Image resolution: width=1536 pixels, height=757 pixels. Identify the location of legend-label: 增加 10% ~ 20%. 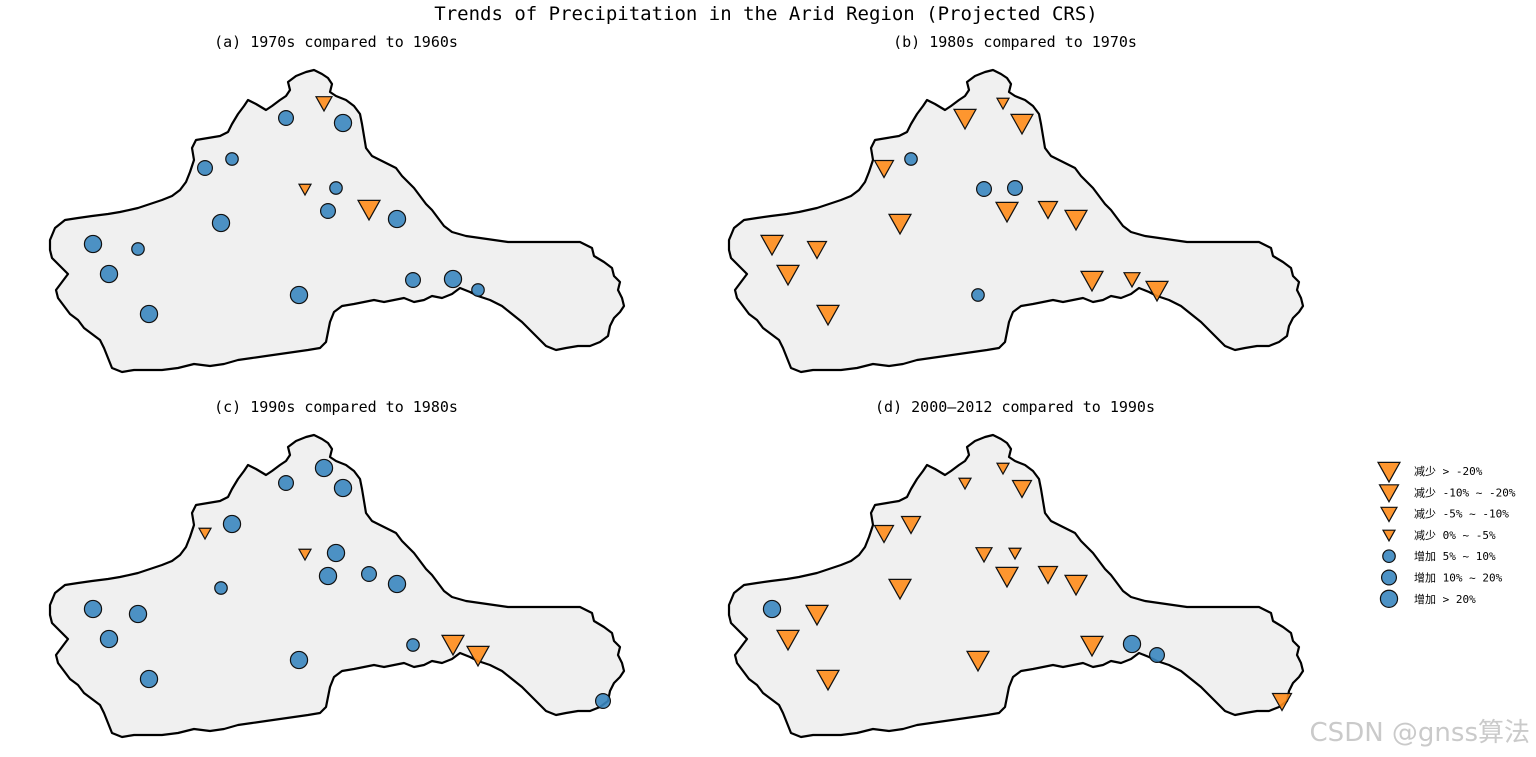
(1458, 578).